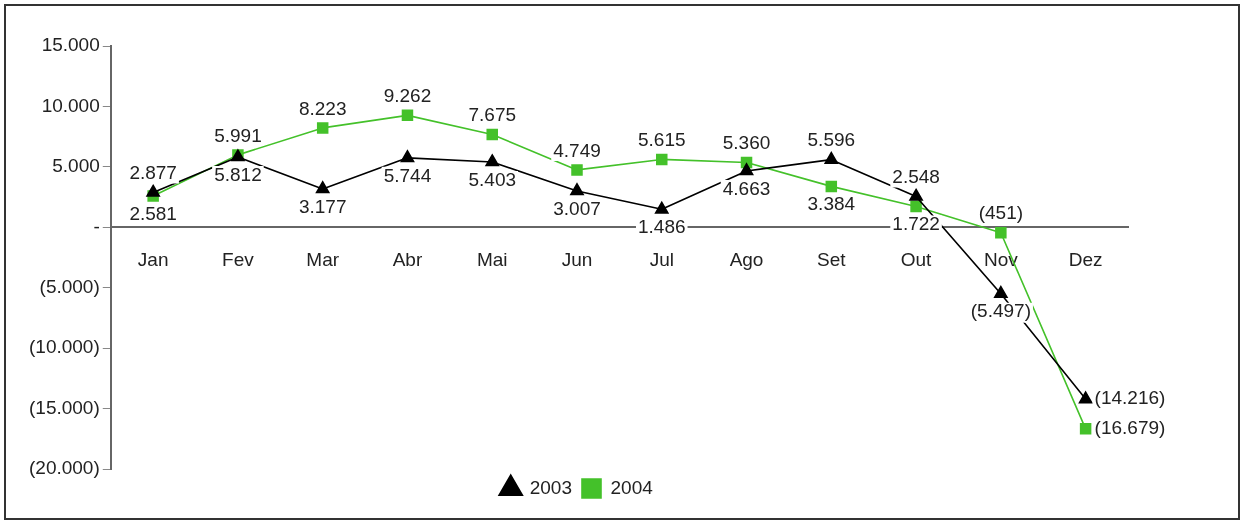 The image size is (1248, 526). Describe the element at coordinates (76, 166) in the screenshot. I see `y-tick-label: 5.000` at that location.